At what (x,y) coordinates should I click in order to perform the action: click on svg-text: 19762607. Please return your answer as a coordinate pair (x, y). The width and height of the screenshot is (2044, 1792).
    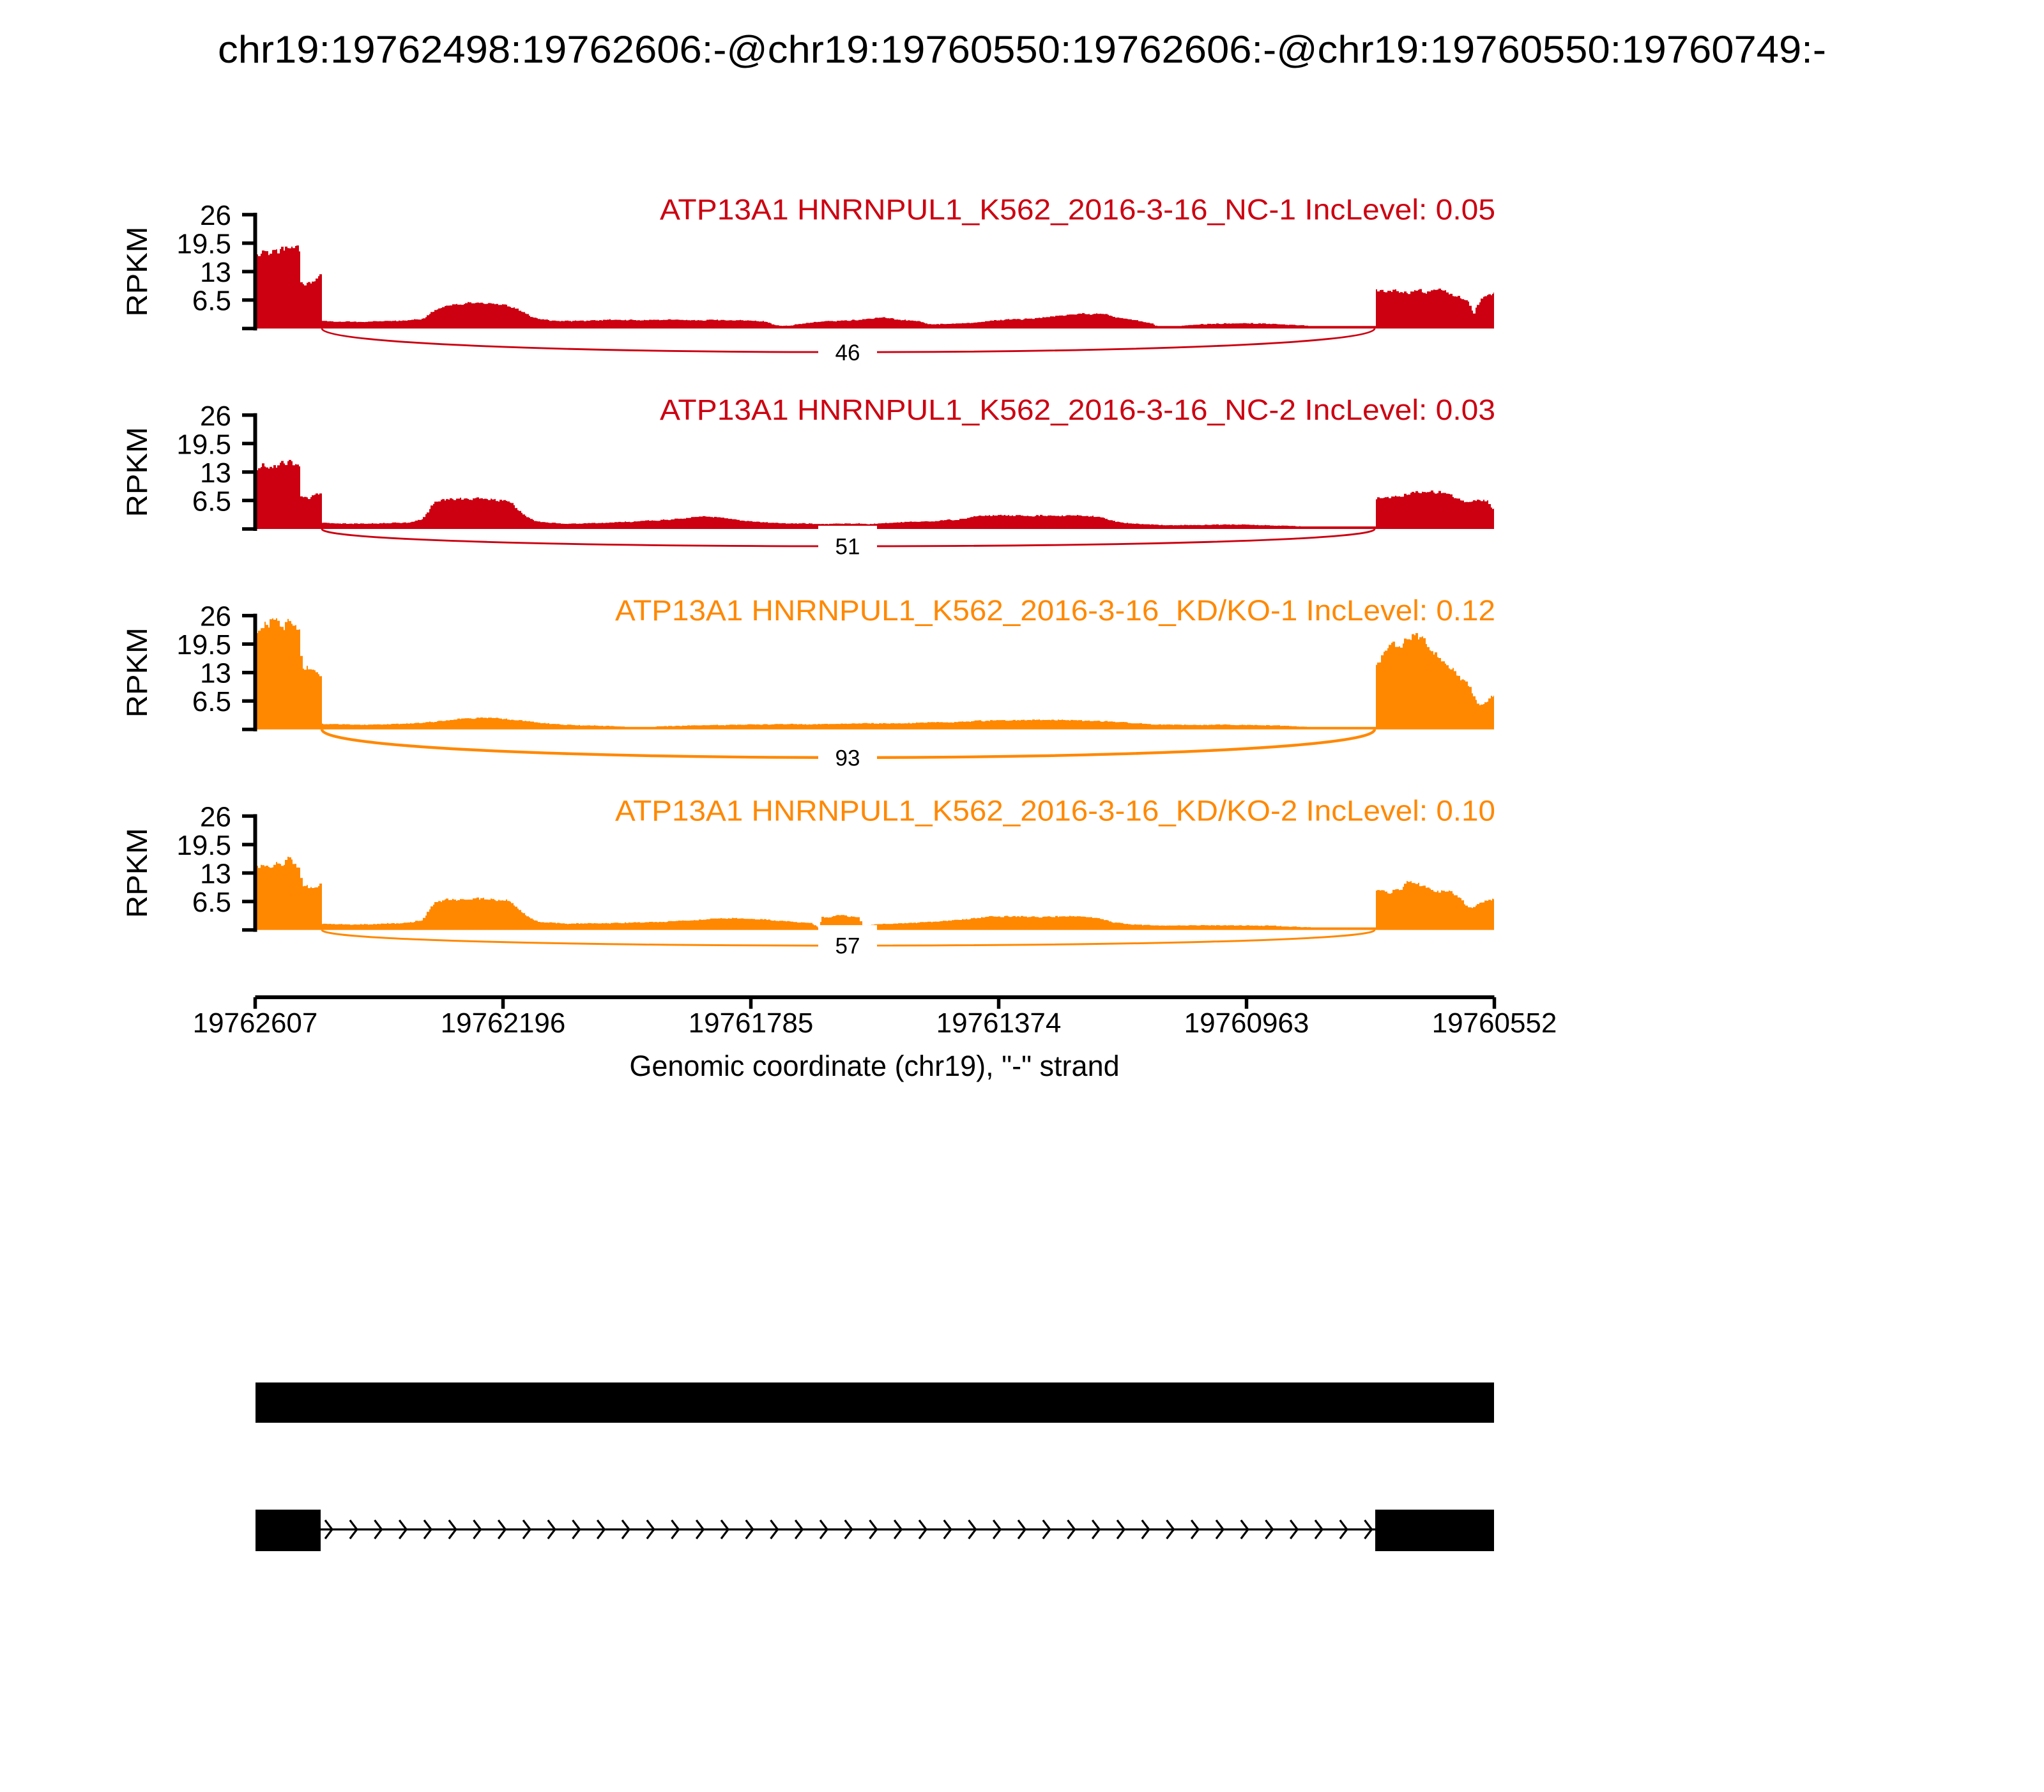
    Looking at the image, I should click on (256, 1023).